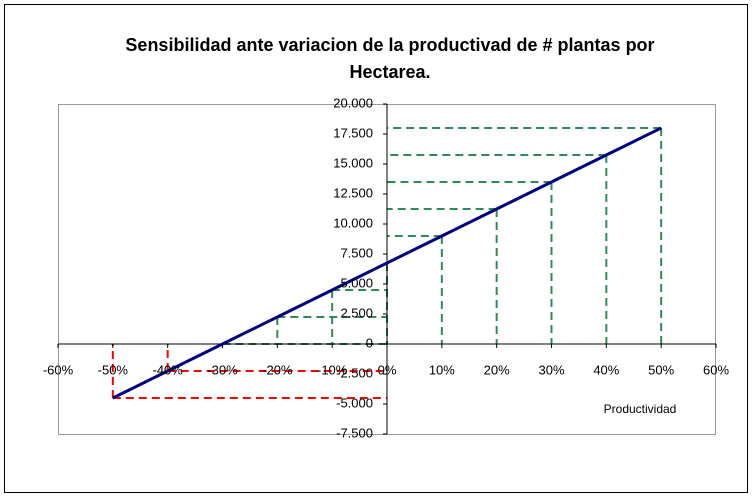 The image size is (753, 497). What do you see at coordinates (167, 369) in the screenshot?
I see `x-tick-label: -40%` at bounding box center [167, 369].